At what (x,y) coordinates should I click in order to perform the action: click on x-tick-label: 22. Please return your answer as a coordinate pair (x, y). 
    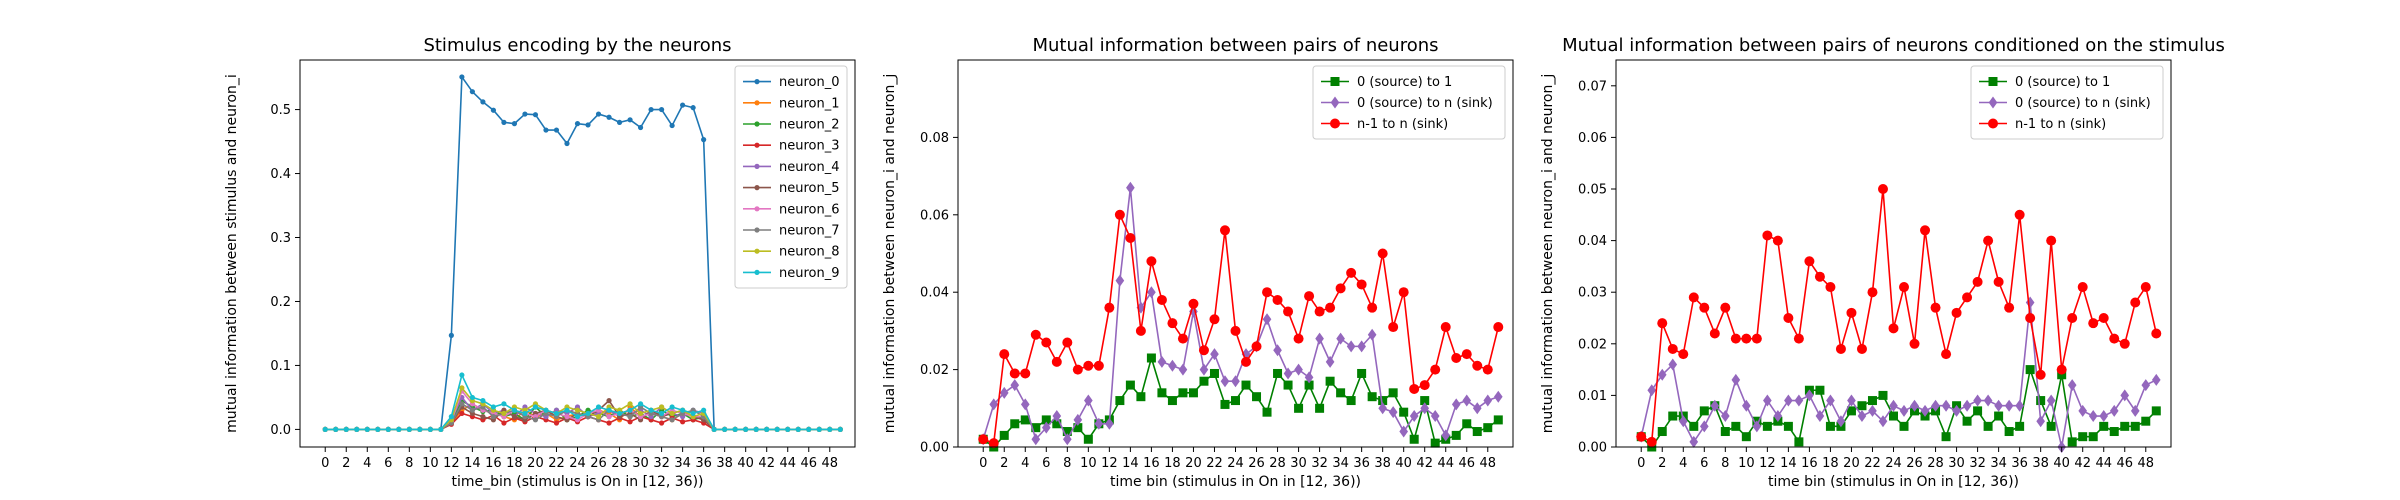
    Looking at the image, I should click on (1872, 463).